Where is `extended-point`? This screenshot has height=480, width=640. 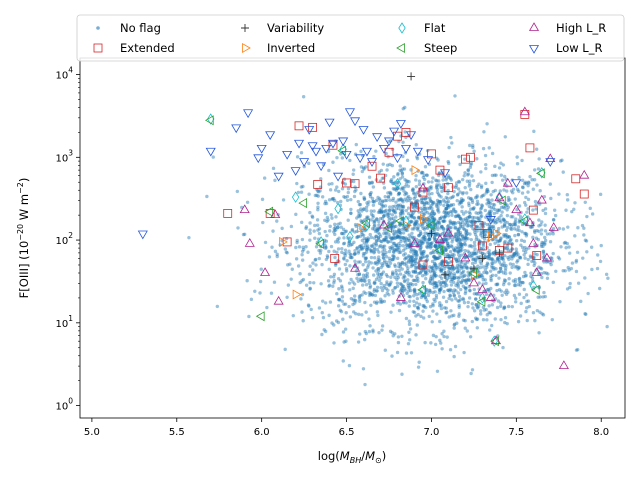 extended-point is located at coordinates (355, 184).